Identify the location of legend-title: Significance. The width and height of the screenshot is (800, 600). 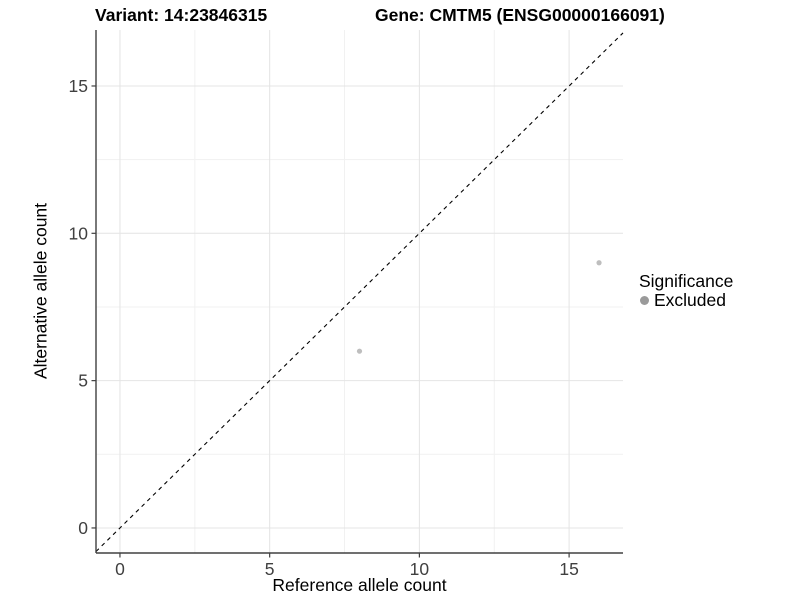
(686, 281).